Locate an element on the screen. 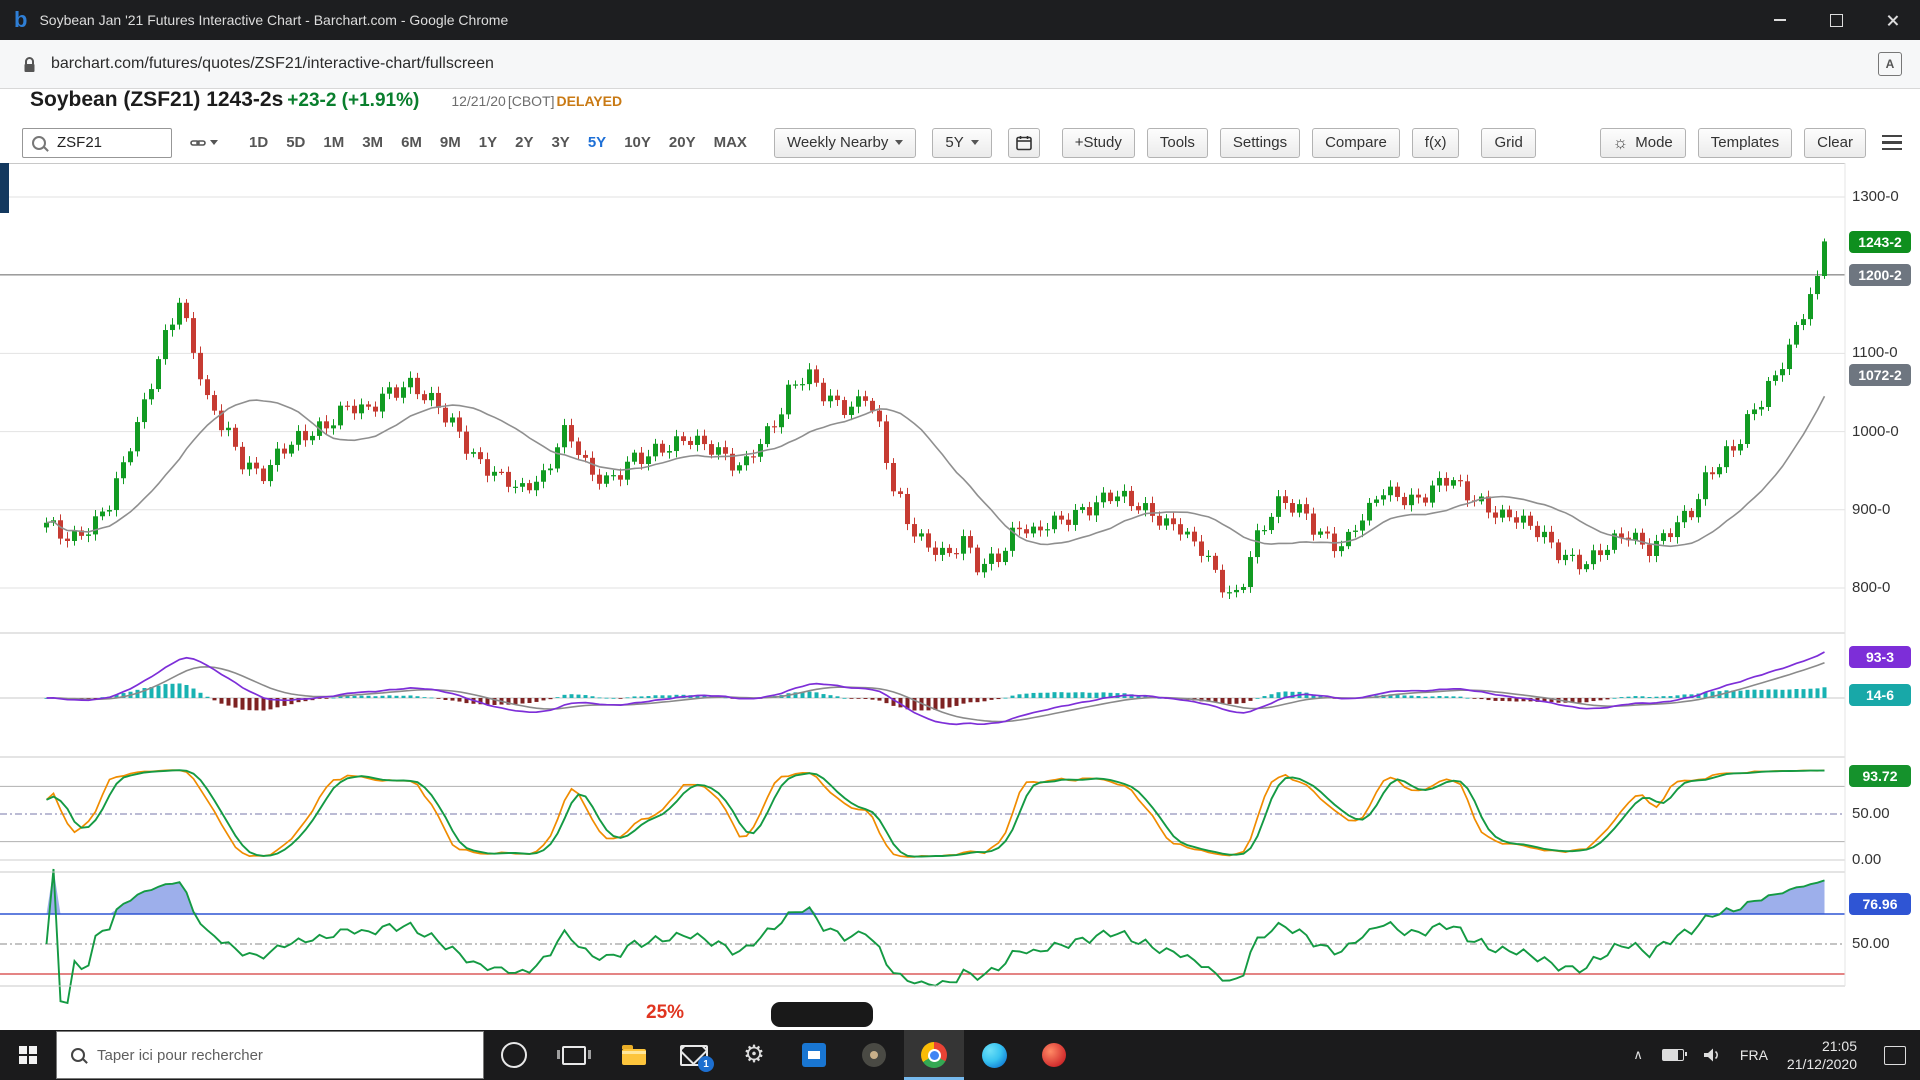  clock-date: 21/12/2020 is located at coordinates (1821, 1064).